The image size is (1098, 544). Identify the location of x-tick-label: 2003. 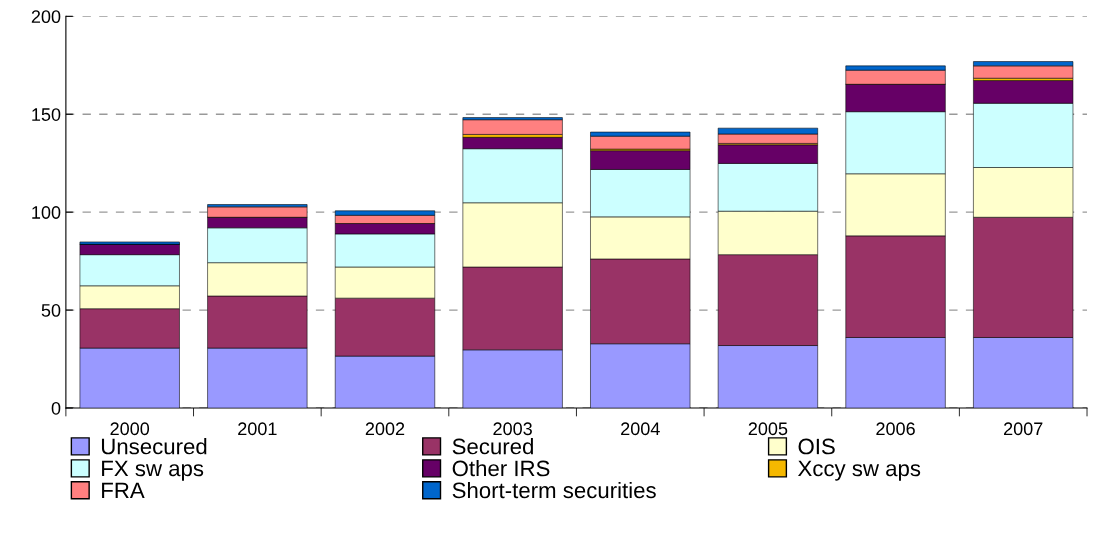
(512, 429).